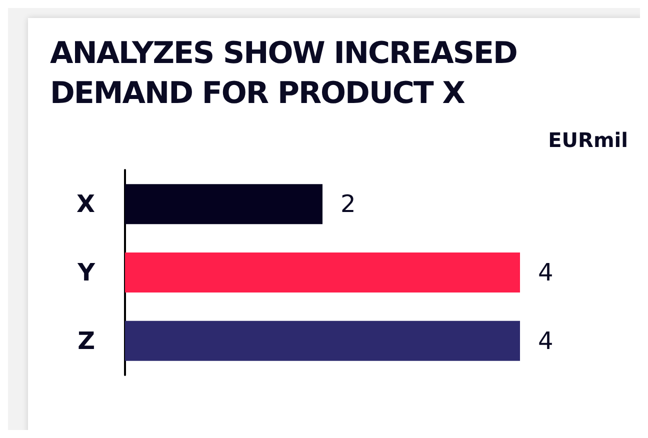 The width and height of the screenshot is (648, 438). What do you see at coordinates (284, 74) in the screenshot?
I see `chart-title: ANALYZES SHOW INCREASED DEMAND FOR PRODUCT X` at bounding box center [284, 74].